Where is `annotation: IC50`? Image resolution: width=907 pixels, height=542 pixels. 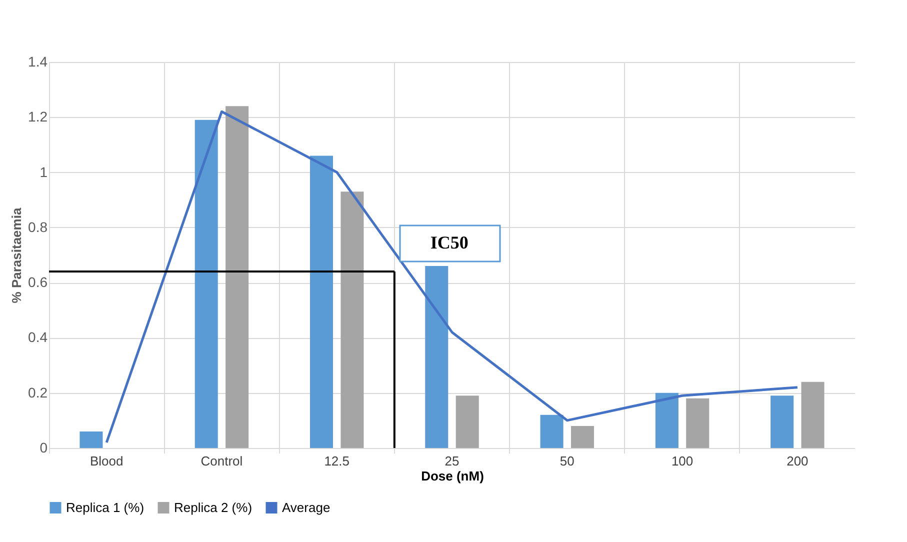
annotation: IC50 is located at coordinates (449, 242).